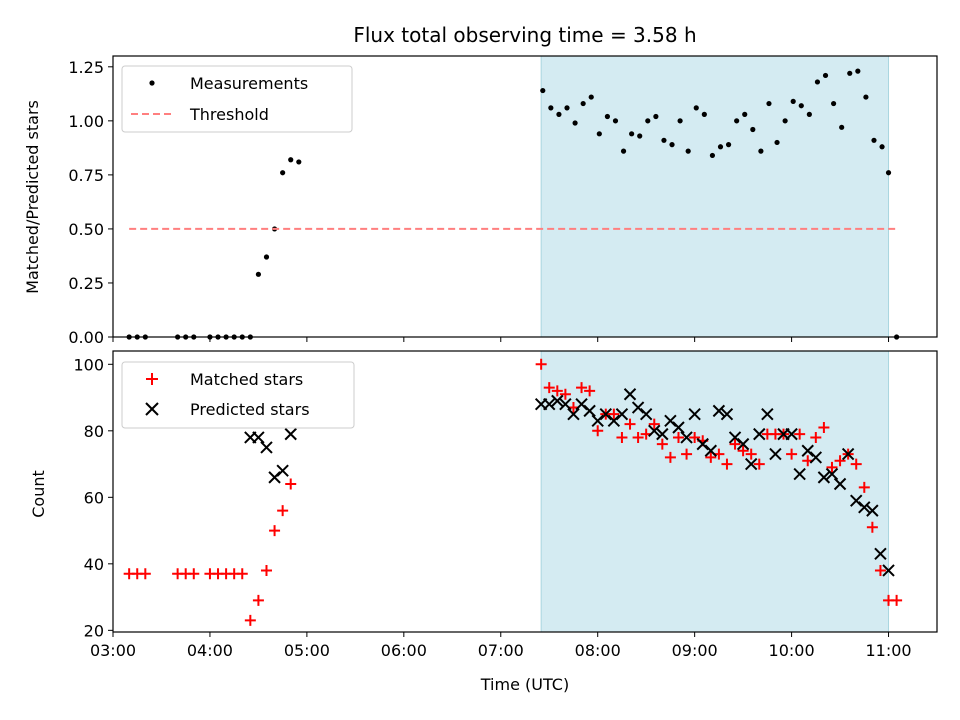  What do you see at coordinates (152, 379) in the screenshot?
I see `legend-matched-marker` at bounding box center [152, 379].